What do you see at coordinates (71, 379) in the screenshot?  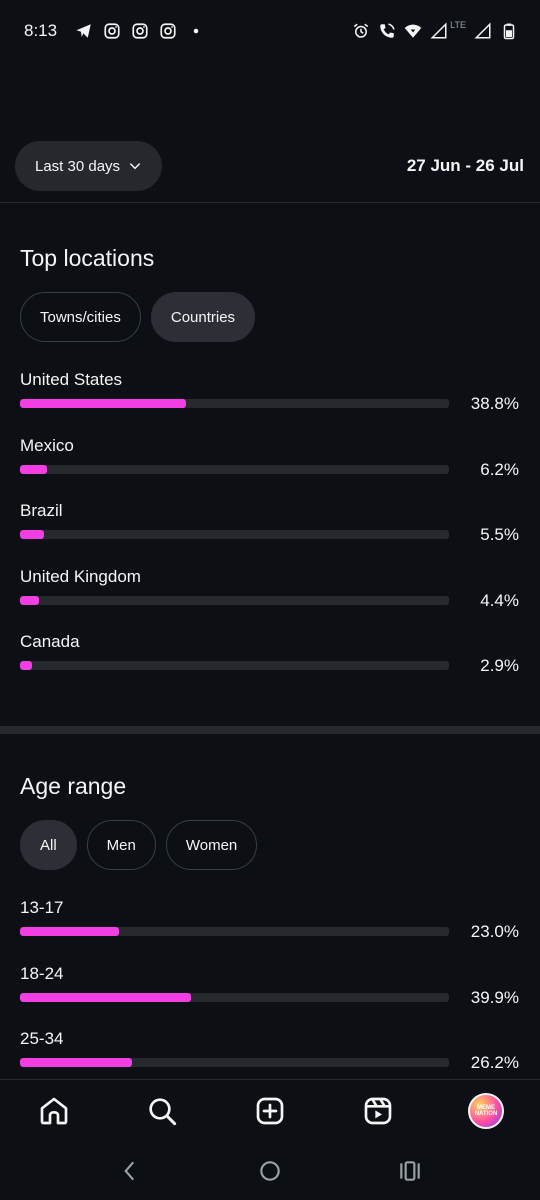 I see `row-label: United States` at bounding box center [71, 379].